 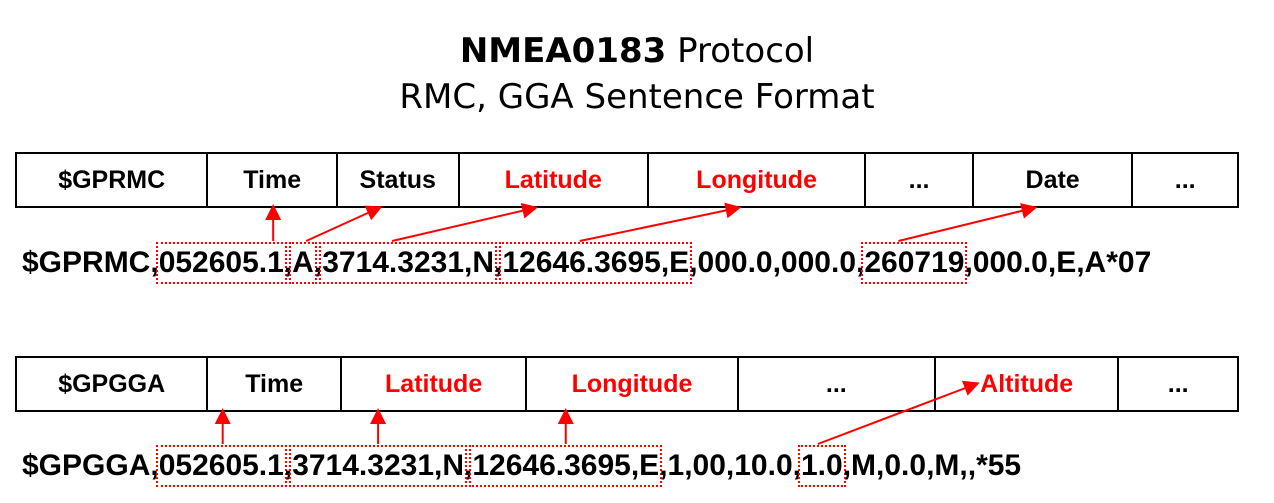 What do you see at coordinates (408, 263) in the screenshot?
I see `rmc-sentence-boxed-5: 3714.3231,N` at bounding box center [408, 263].